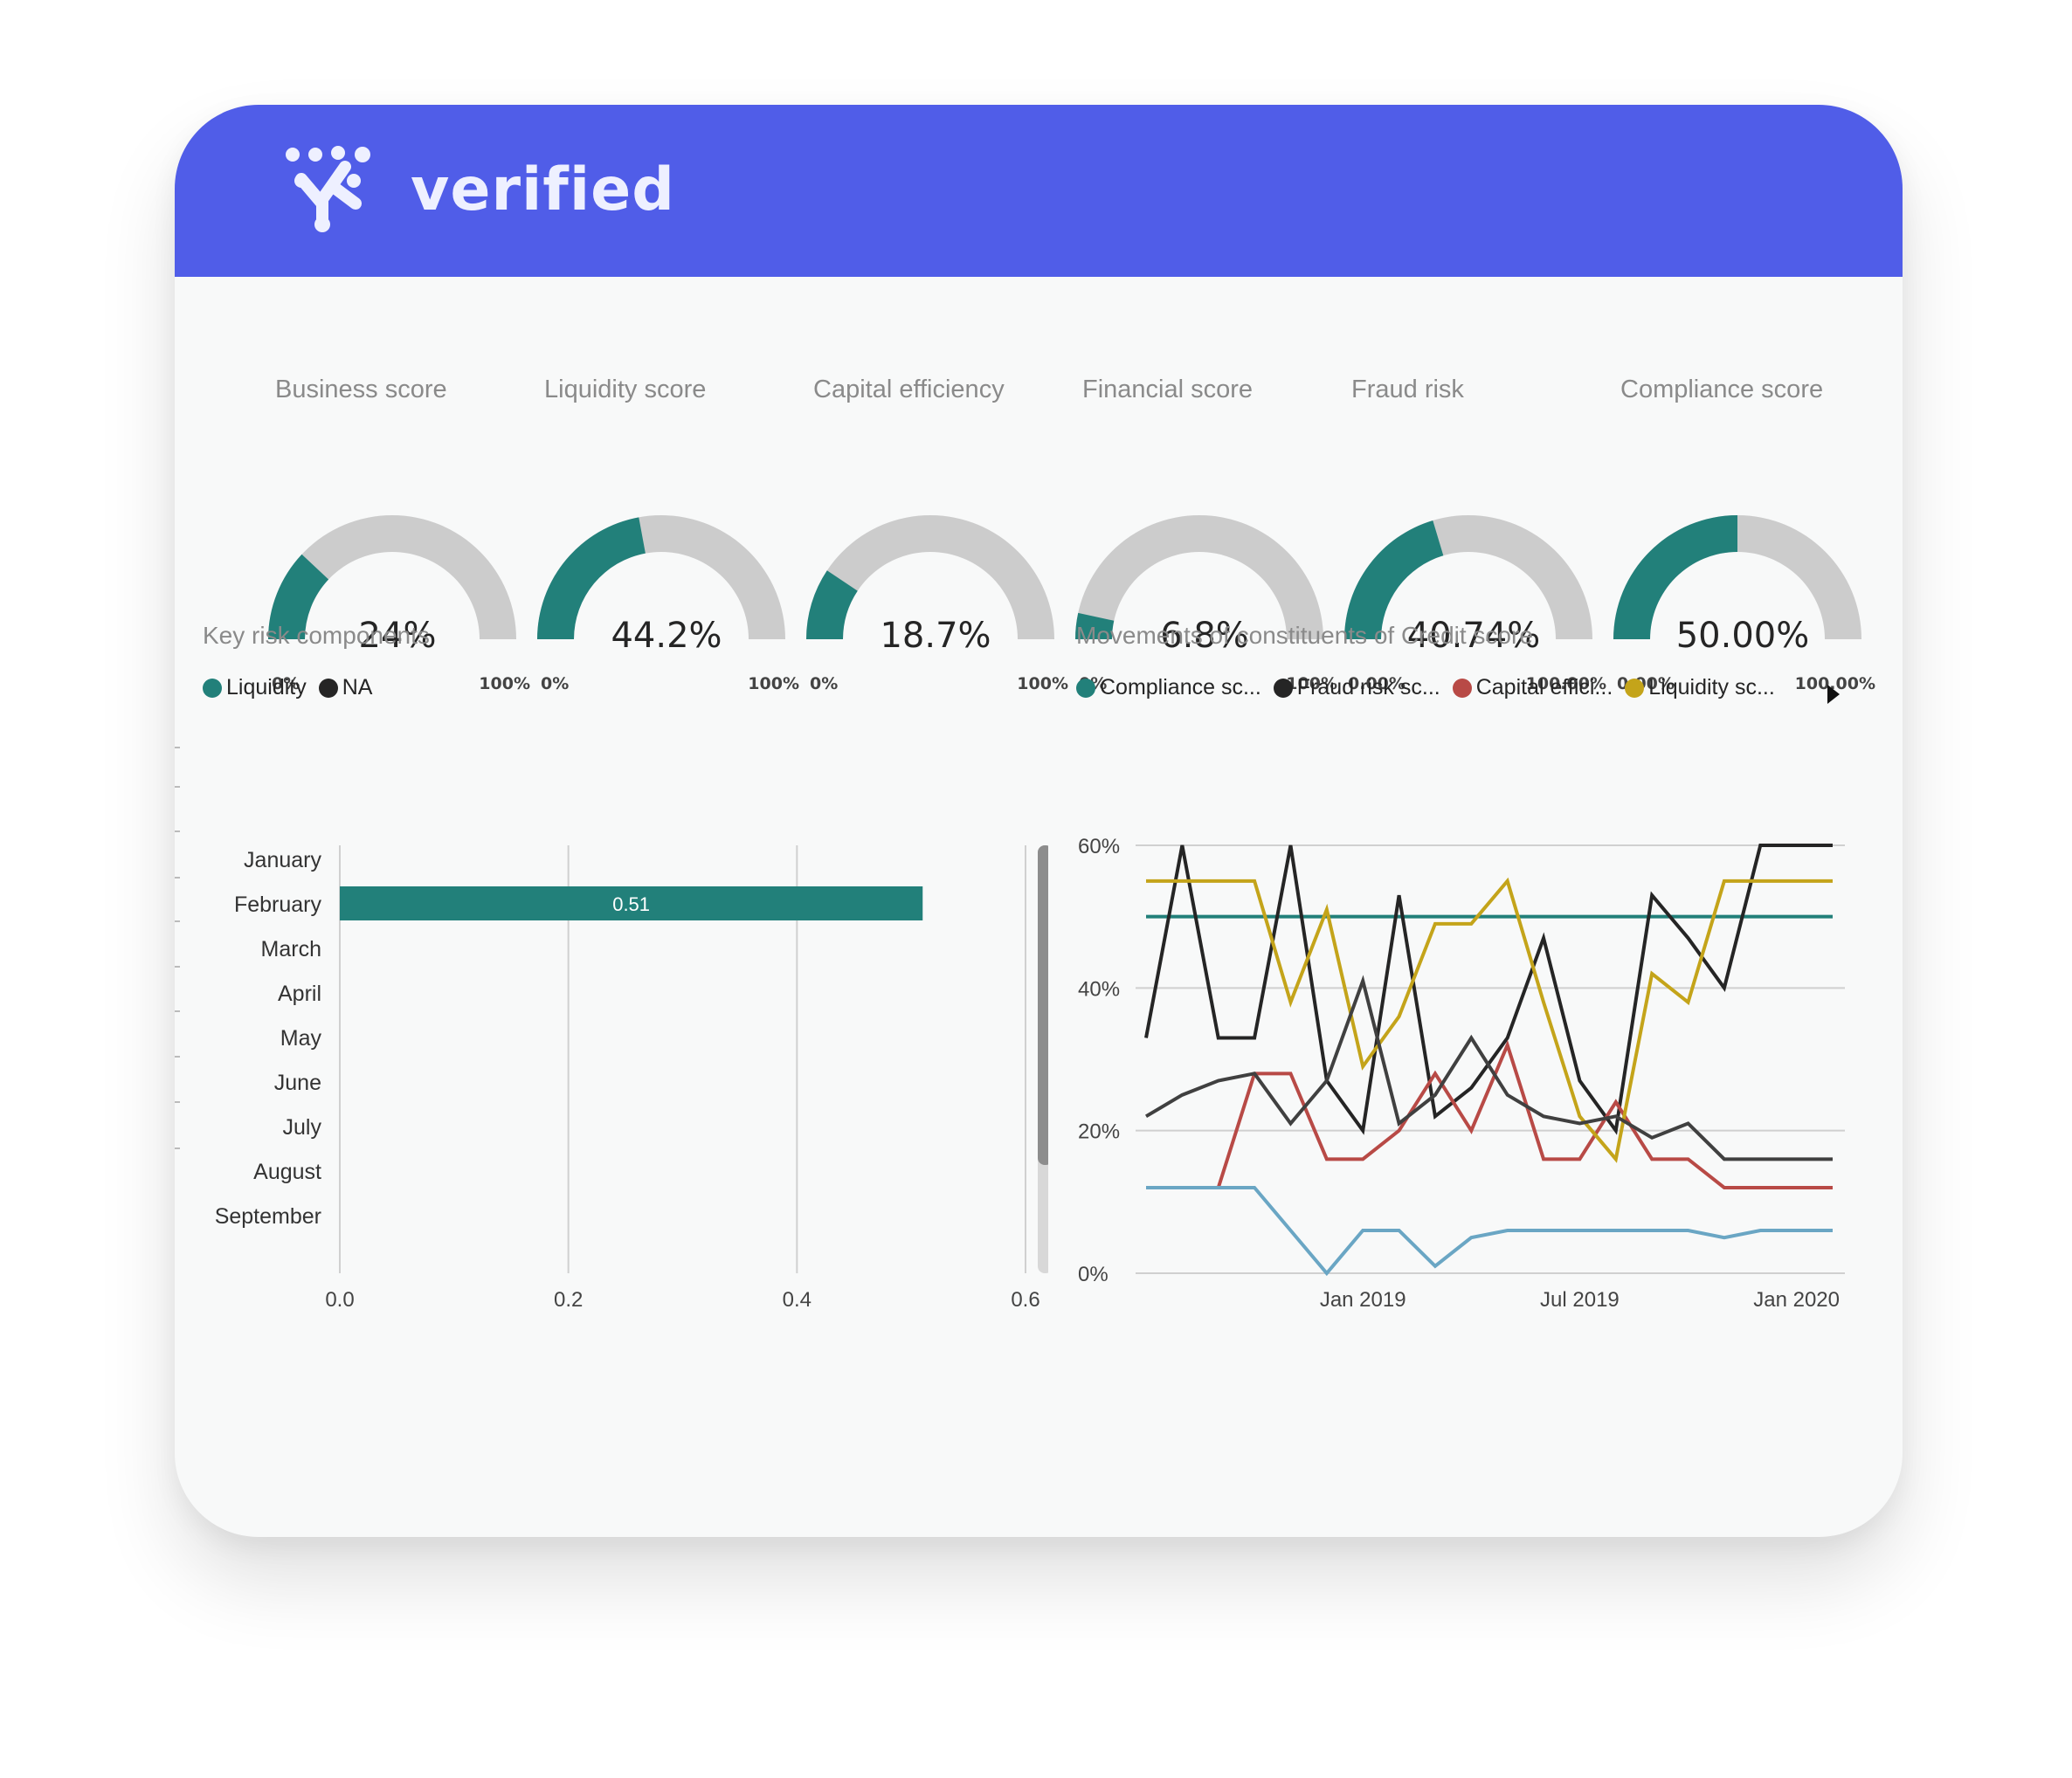  Describe the element at coordinates (797, 1300) in the screenshot. I see `x-tick-label: 0.4` at that location.